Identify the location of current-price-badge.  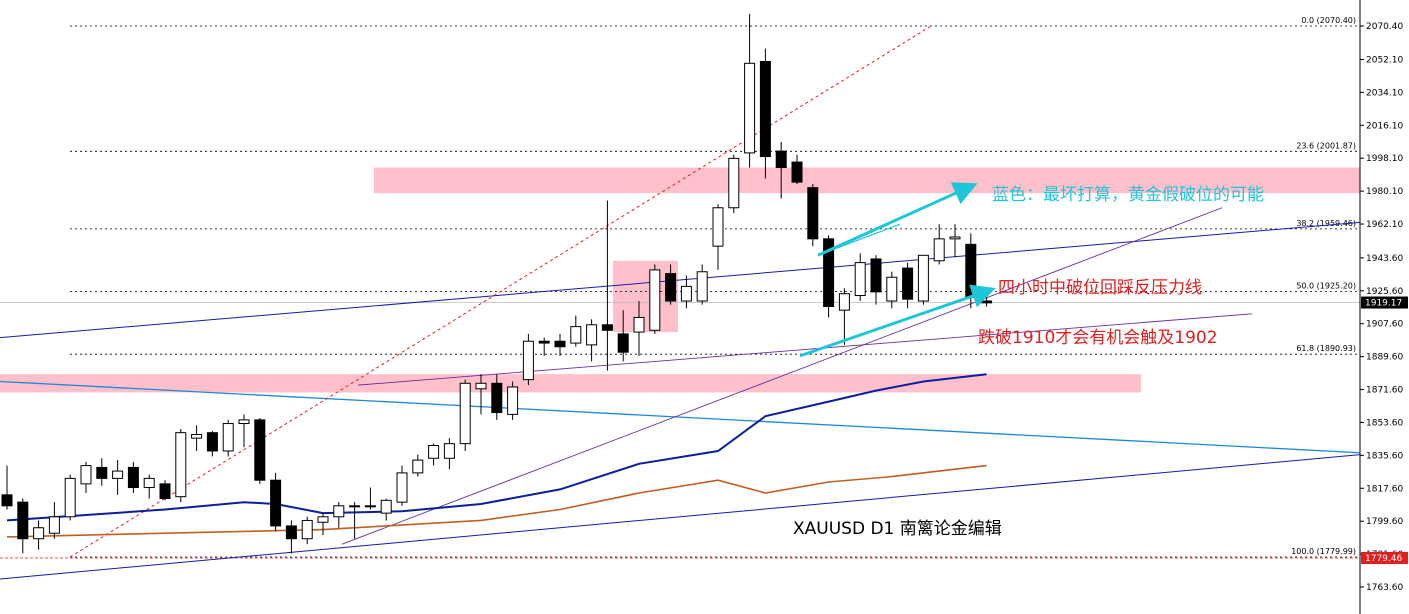
(1384, 302).